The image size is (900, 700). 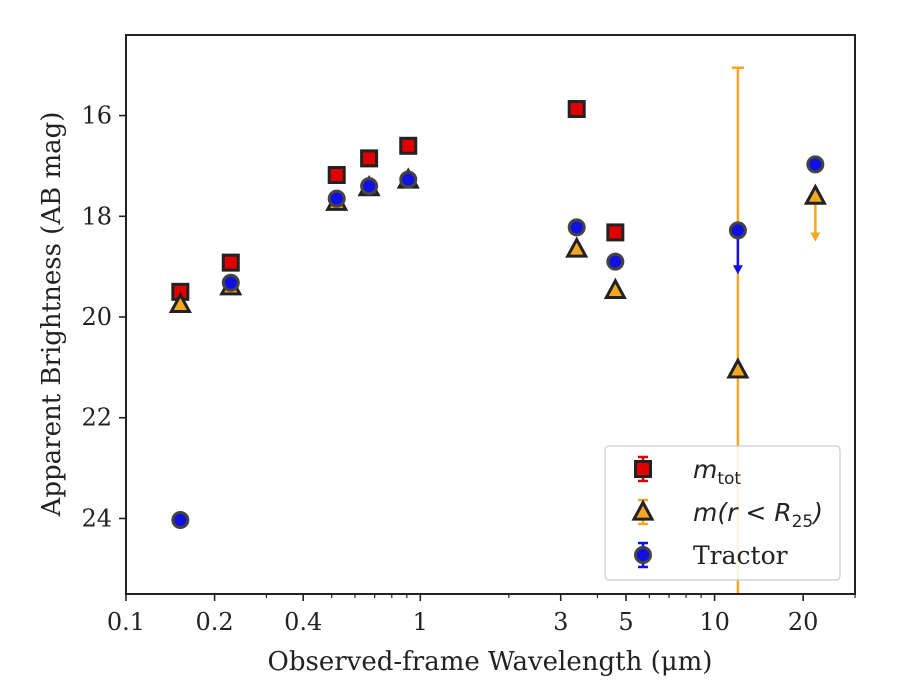 What do you see at coordinates (96, 418) in the screenshot?
I see `y-tick-label: 22` at bounding box center [96, 418].